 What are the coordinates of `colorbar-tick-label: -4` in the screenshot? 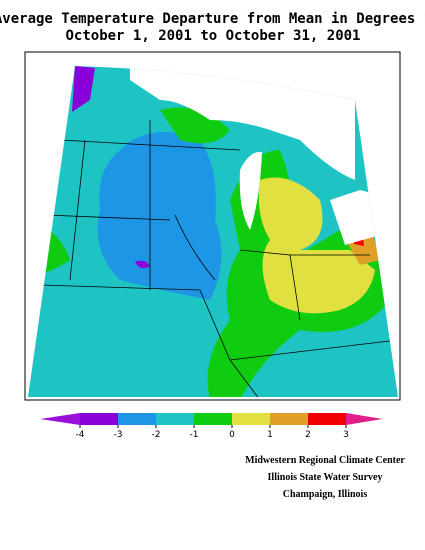 It's located at (80, 435).